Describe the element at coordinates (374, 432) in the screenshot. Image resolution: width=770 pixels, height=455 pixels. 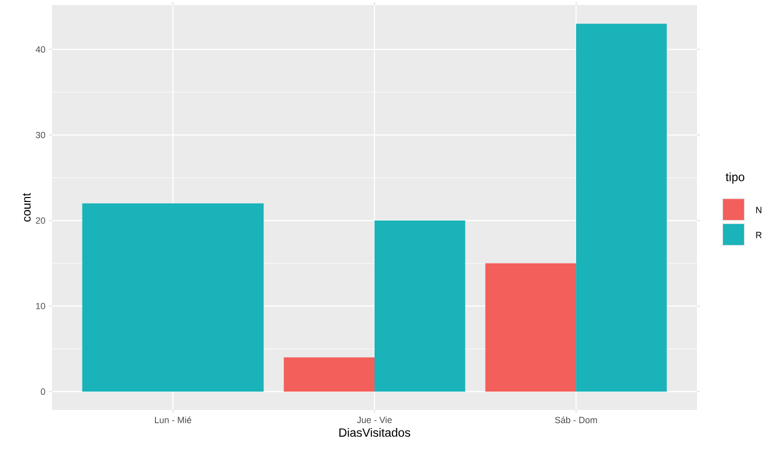
I see `x-axis-title: DiasVisitados` at that location.